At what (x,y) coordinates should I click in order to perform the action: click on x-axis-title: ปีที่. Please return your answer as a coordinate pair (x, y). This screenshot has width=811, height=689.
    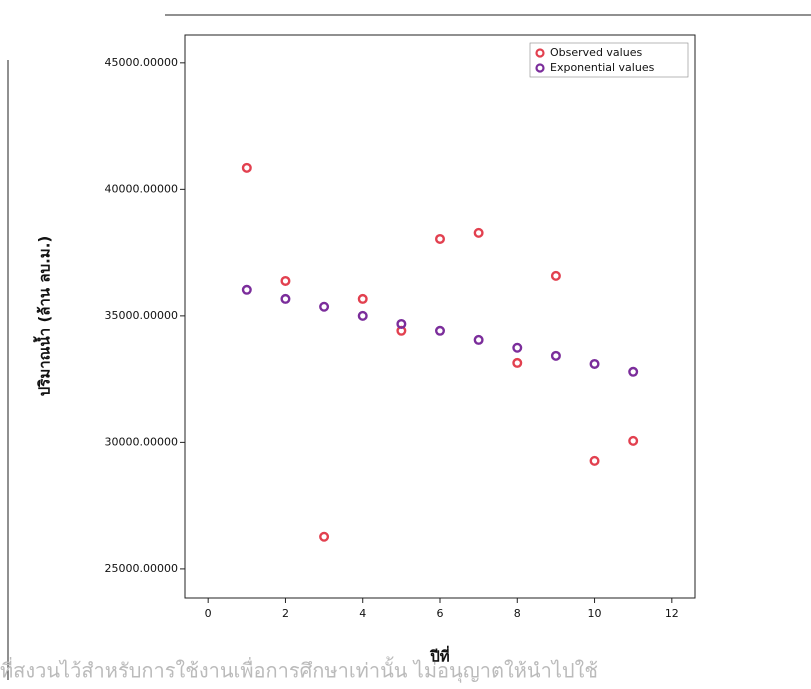
    Looking at the image, I should click on (439, 656).